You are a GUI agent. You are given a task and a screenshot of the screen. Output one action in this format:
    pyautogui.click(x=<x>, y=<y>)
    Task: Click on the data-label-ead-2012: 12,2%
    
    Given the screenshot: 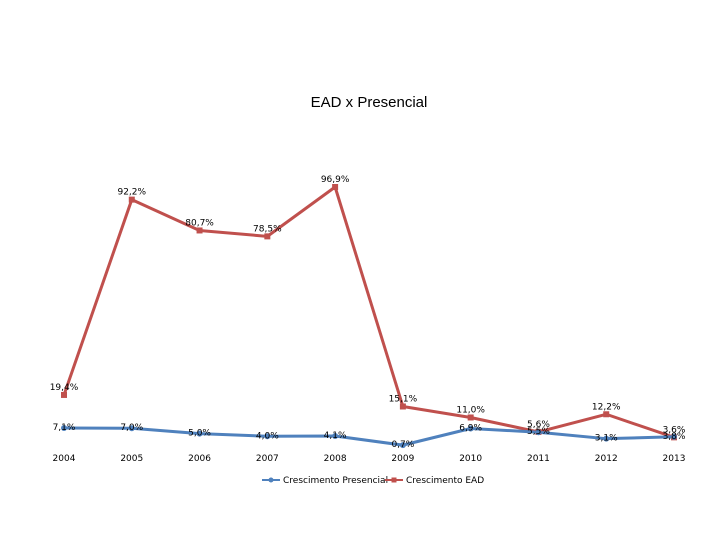 What is the action you would take?
    pyautogui.click(x=606, y=407)
    